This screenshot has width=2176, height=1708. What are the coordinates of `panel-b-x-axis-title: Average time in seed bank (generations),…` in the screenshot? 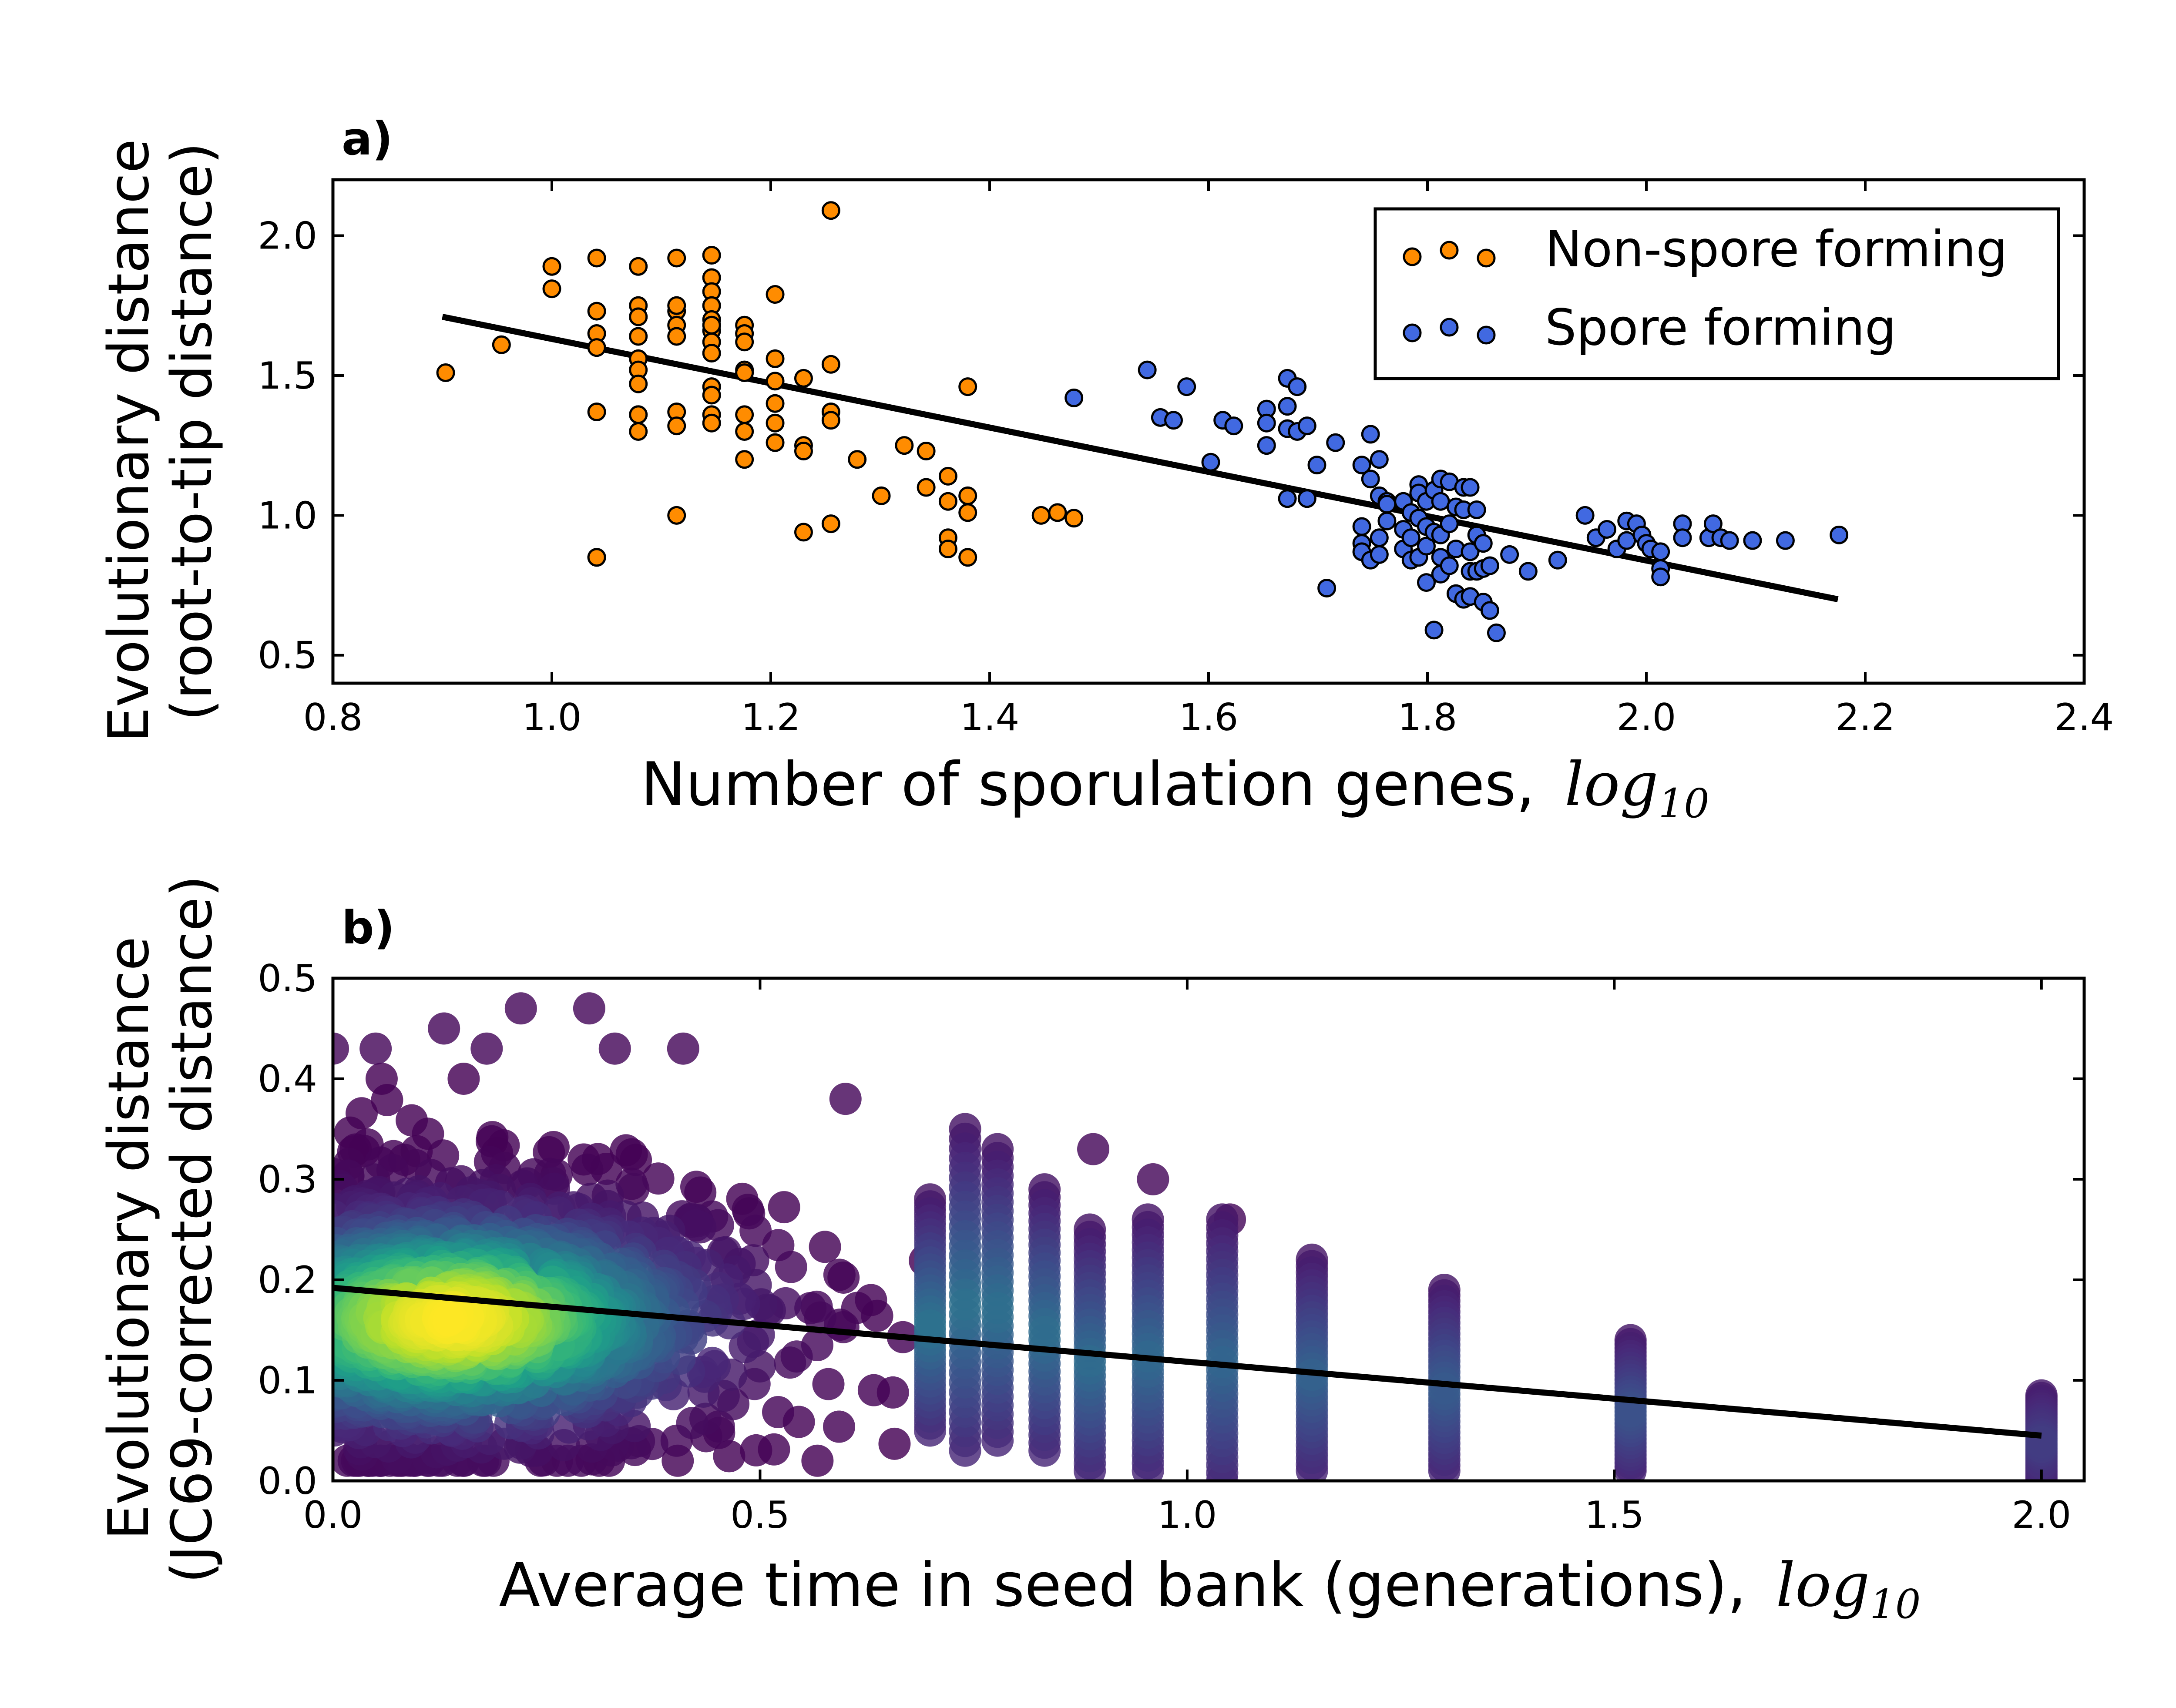 It's located at (1210, 1589).